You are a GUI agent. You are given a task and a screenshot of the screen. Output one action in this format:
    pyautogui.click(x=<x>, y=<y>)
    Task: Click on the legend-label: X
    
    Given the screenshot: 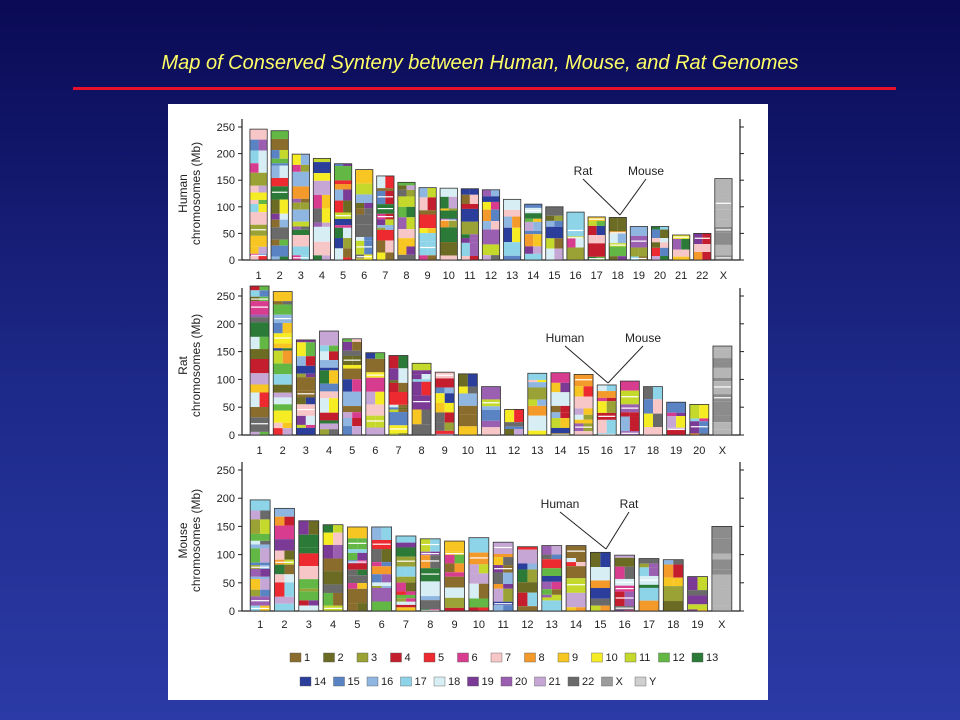 What is the action you would take?
    pyautogui.click(x=620, y=682)
    